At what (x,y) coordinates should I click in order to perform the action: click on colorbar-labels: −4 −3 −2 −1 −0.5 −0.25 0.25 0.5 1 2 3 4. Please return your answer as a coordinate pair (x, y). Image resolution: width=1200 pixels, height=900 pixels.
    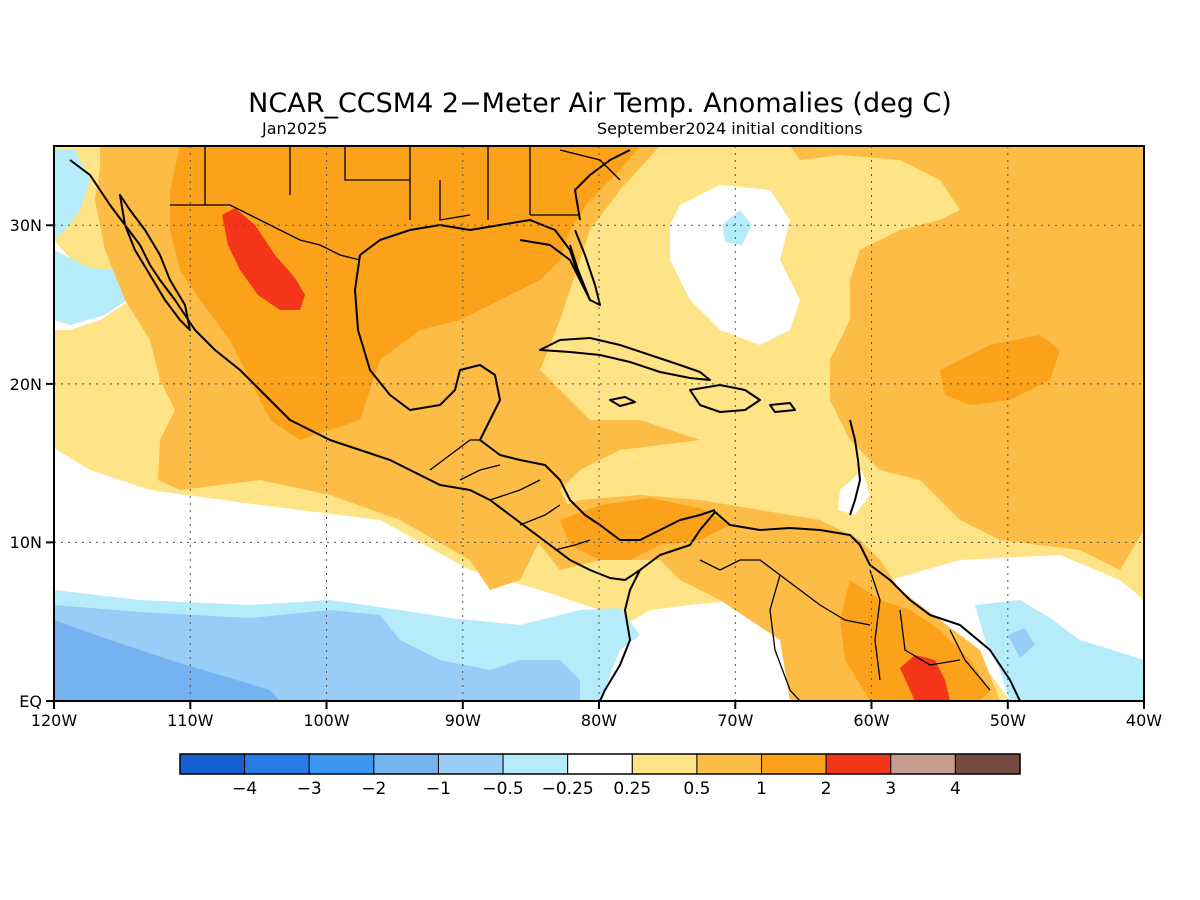
    Looking at the image, I should click on (596, 789).